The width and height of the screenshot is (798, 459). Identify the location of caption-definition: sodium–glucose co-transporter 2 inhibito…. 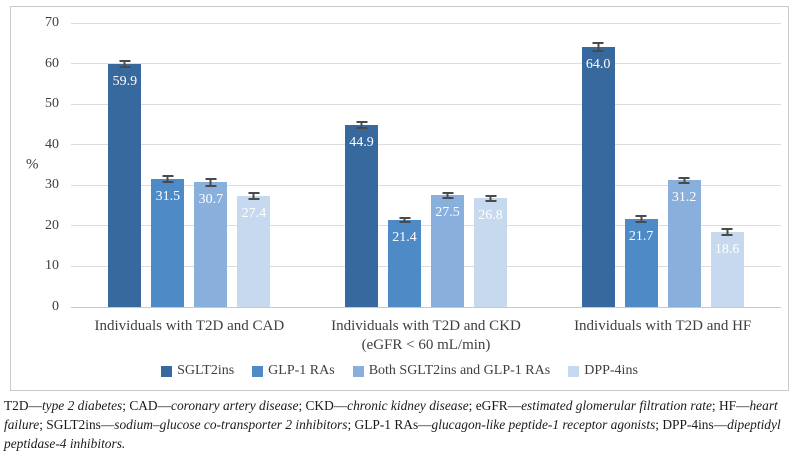
(231, 424).